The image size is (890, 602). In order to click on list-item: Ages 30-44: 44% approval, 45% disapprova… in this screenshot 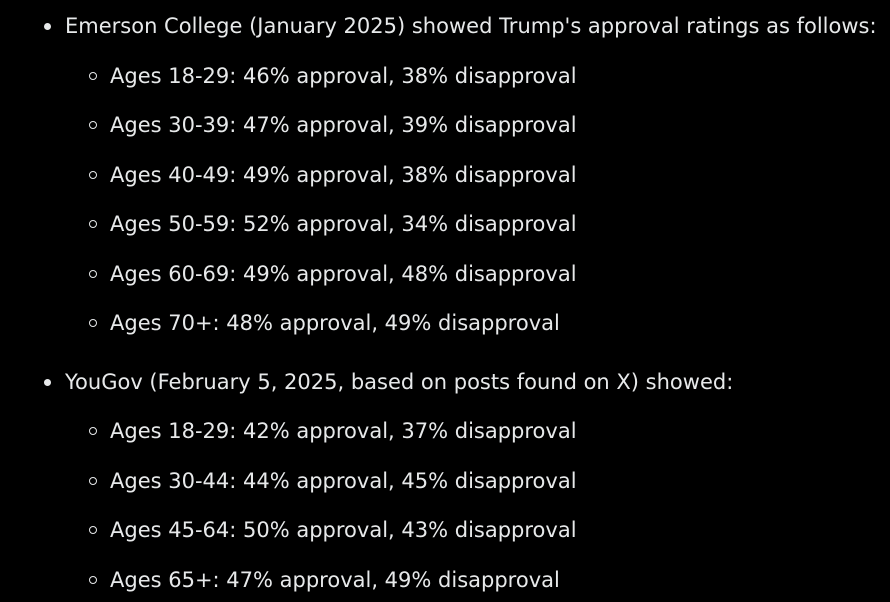, I will do `click(288, 481)`.